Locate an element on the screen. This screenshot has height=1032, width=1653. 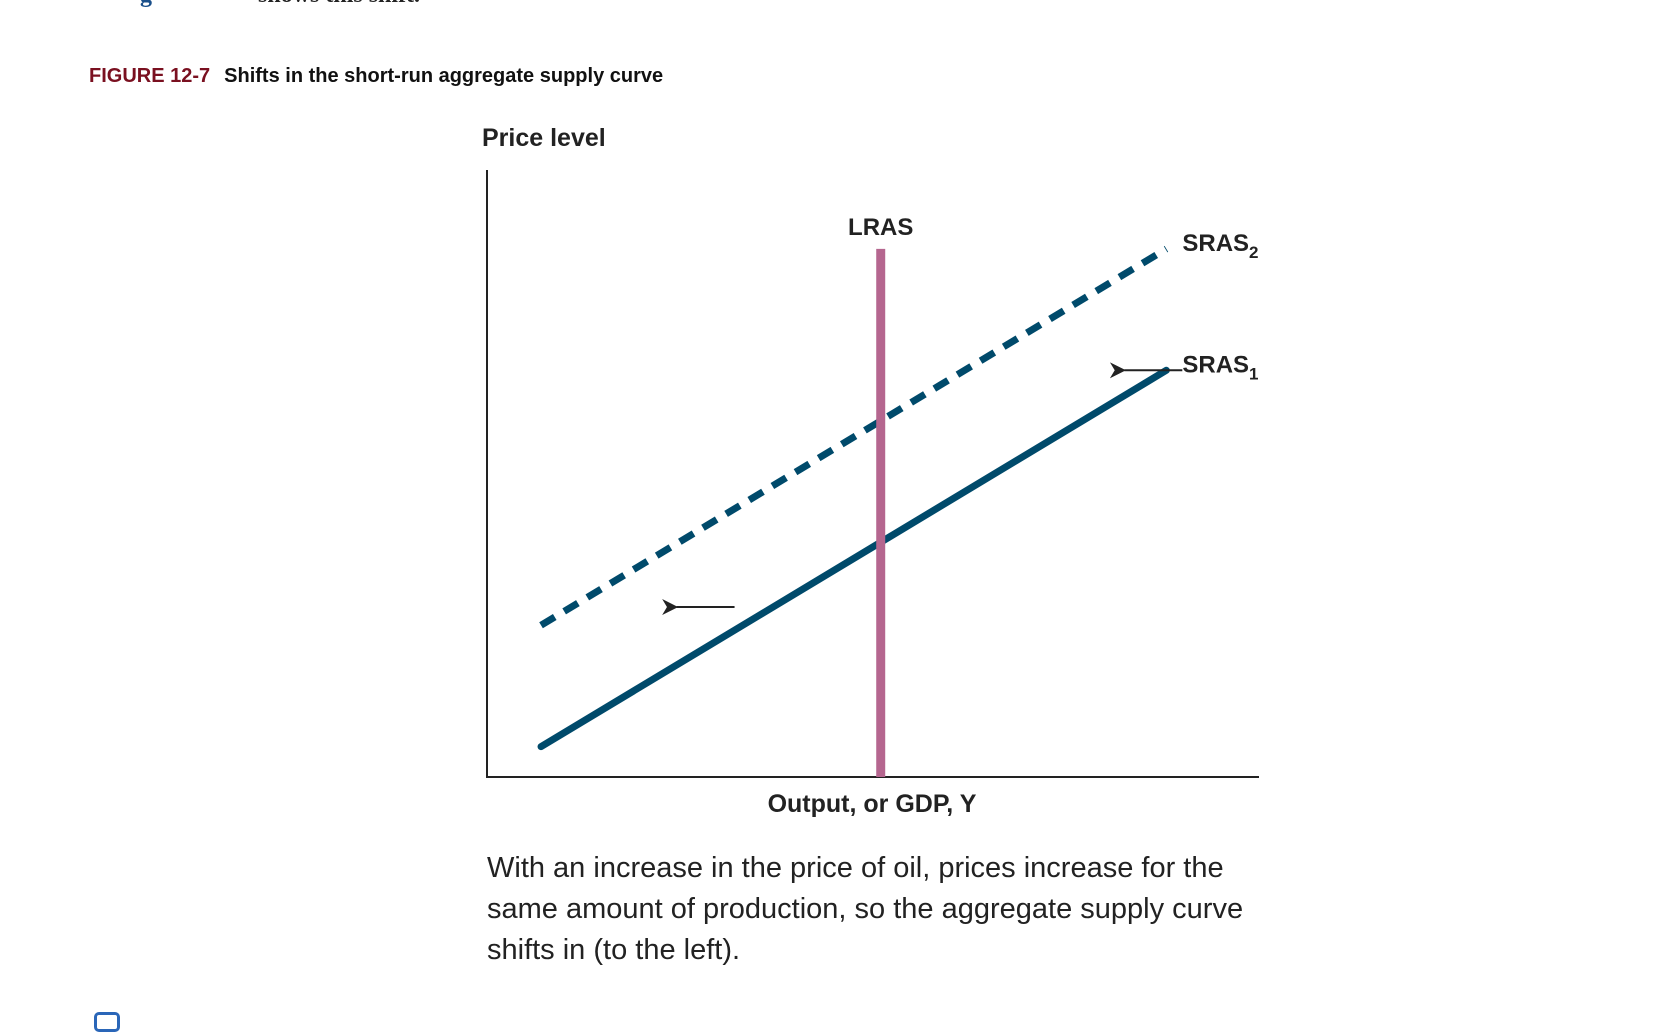
series-line-sras1 is located at coordinates (853, 558).